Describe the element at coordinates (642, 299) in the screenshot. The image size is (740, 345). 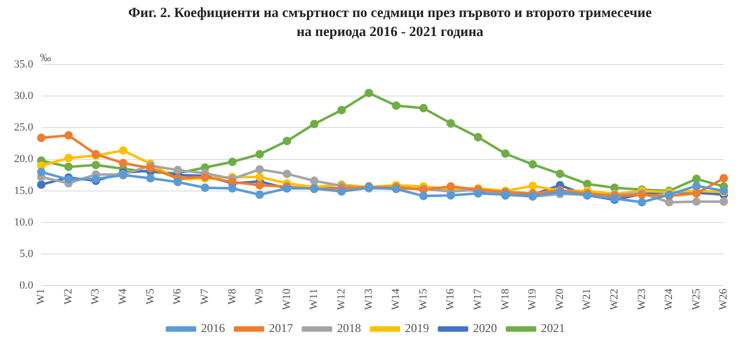
I see `x-tick-label: W23` at that location.